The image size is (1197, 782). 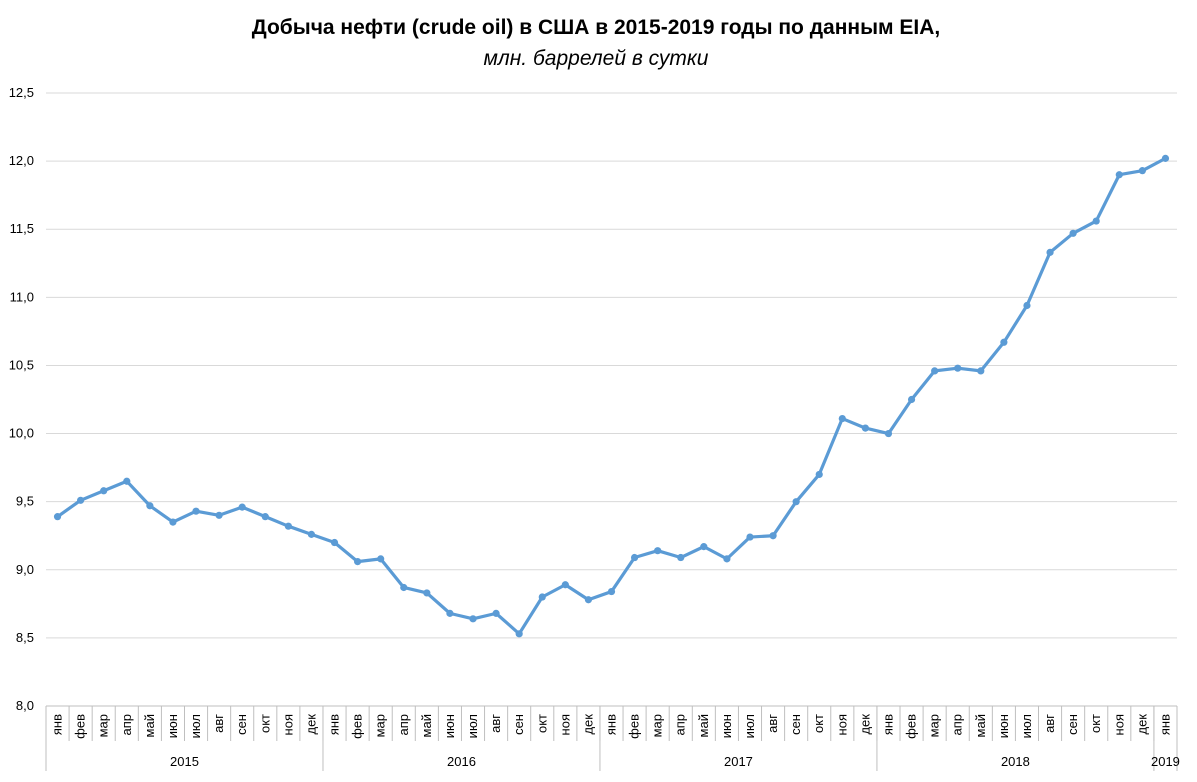 I want to click on y-tick-label: 10,5, so click(x=21, y=364).